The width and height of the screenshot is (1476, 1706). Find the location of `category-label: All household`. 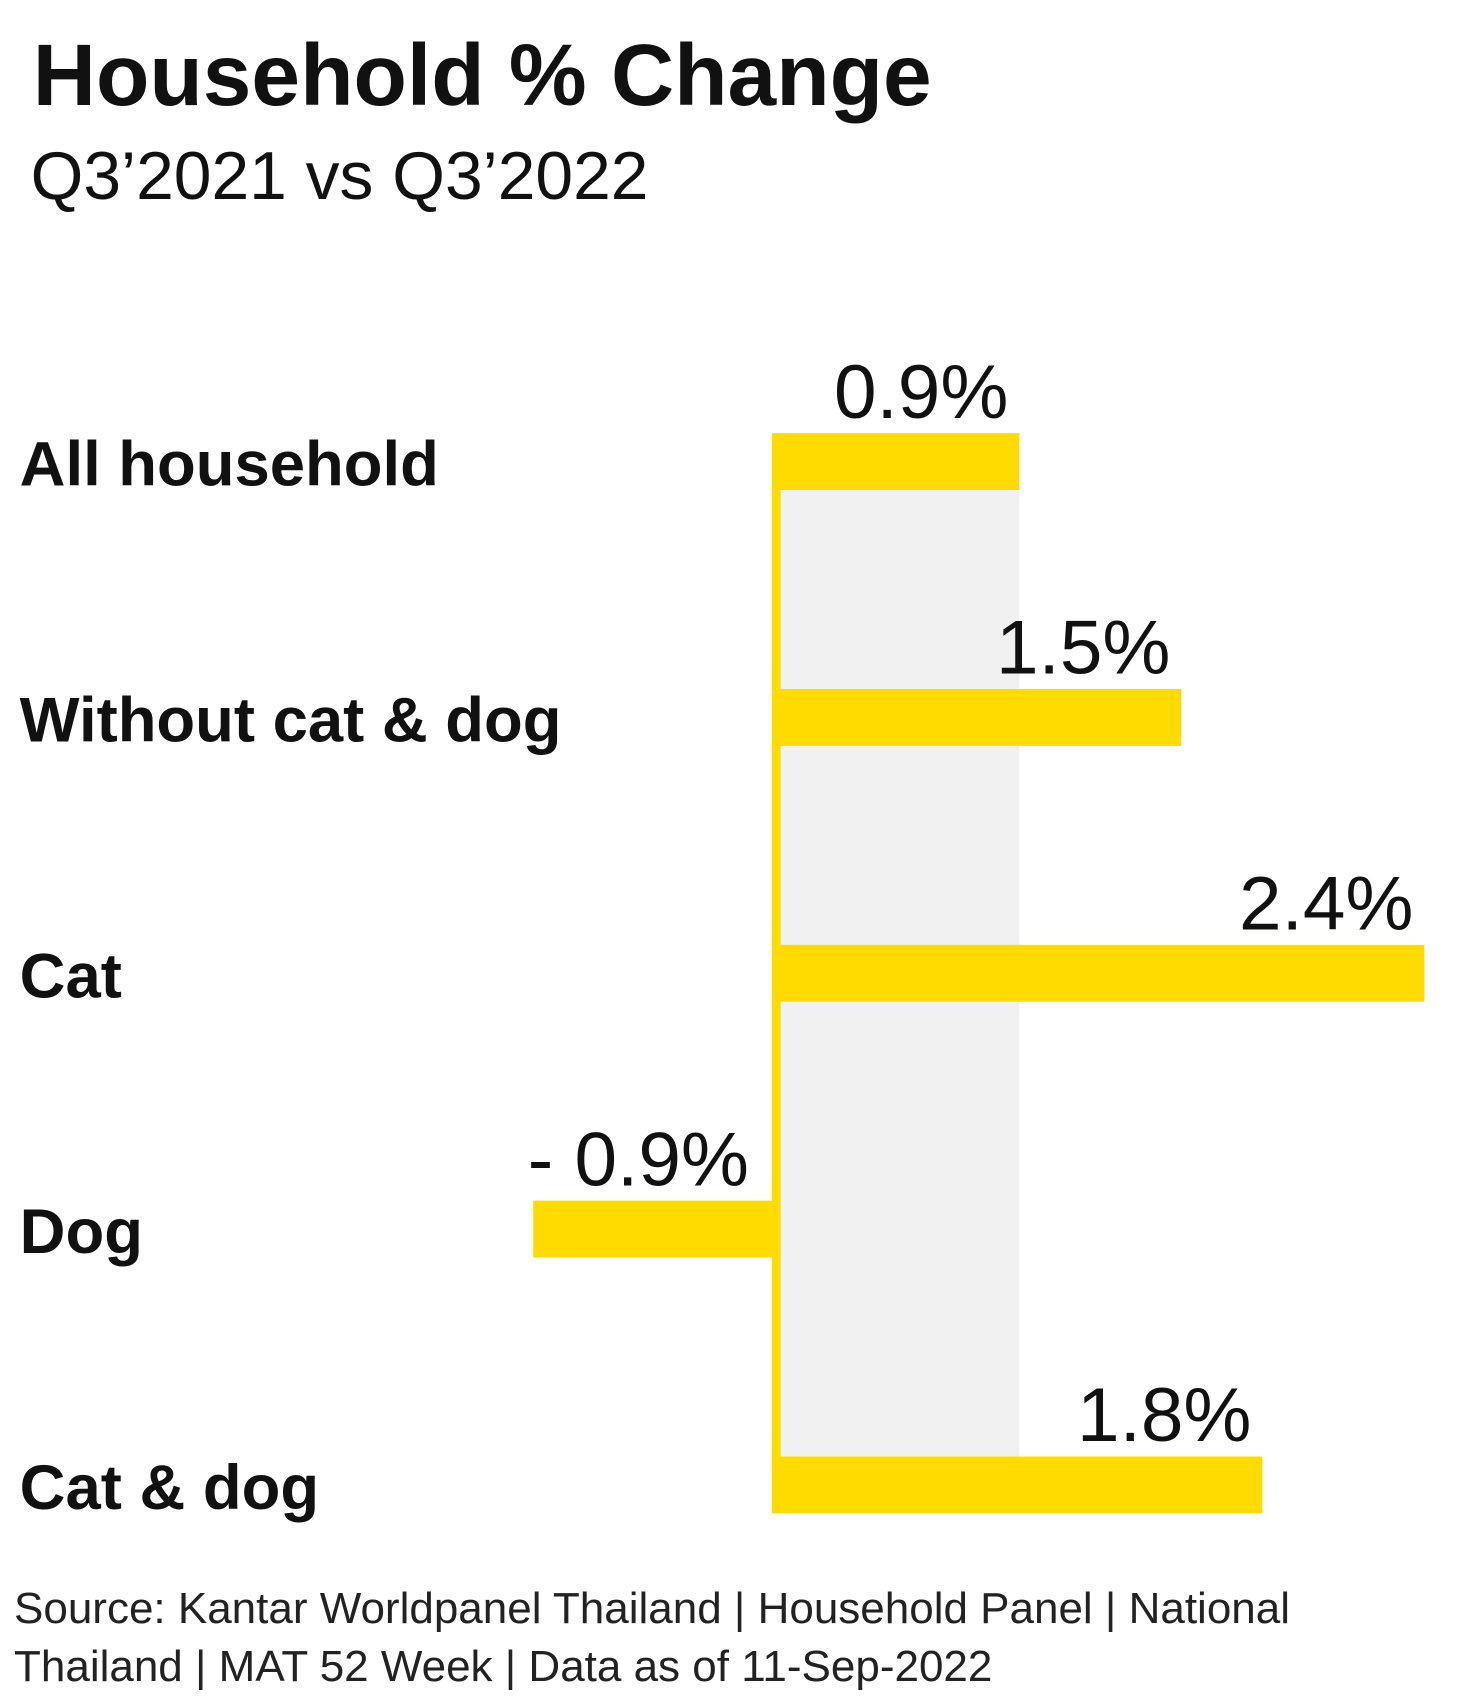

category-label: All household is located at coordinates (229, 465).